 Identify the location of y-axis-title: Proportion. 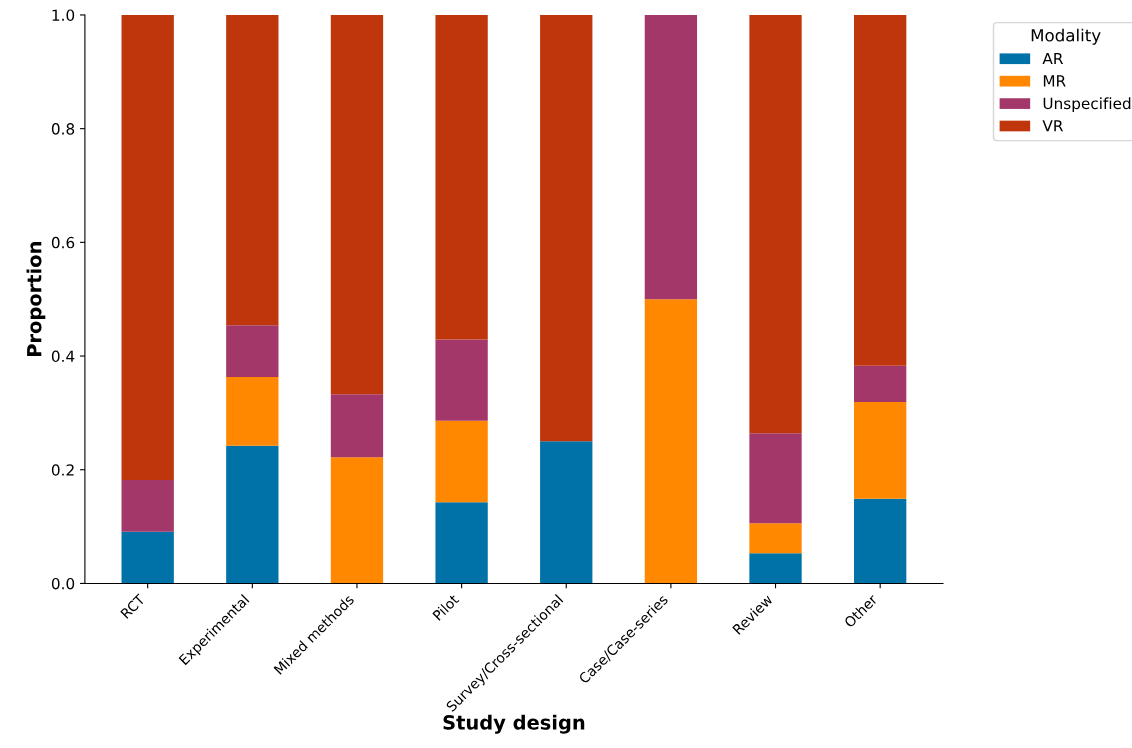
(36, 299).